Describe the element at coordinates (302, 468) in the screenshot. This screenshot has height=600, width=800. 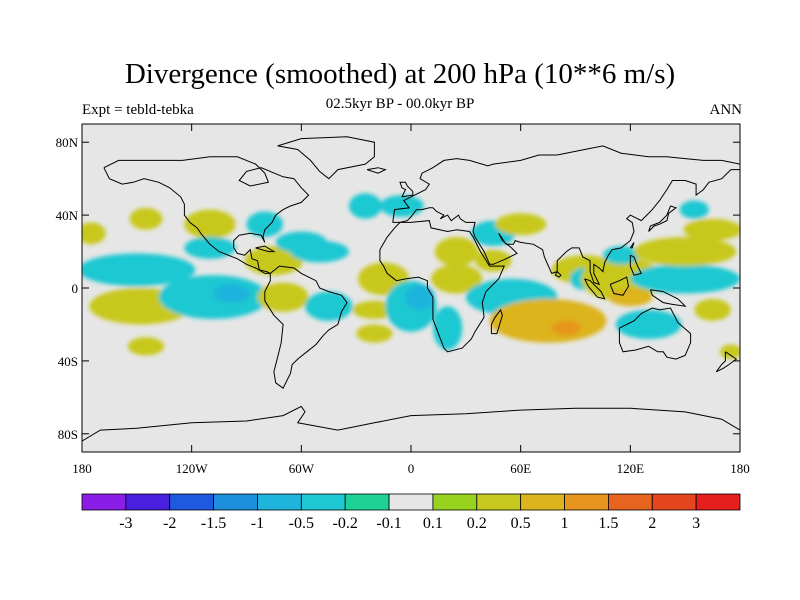
I see `x-tick-label: 60W` at that location.